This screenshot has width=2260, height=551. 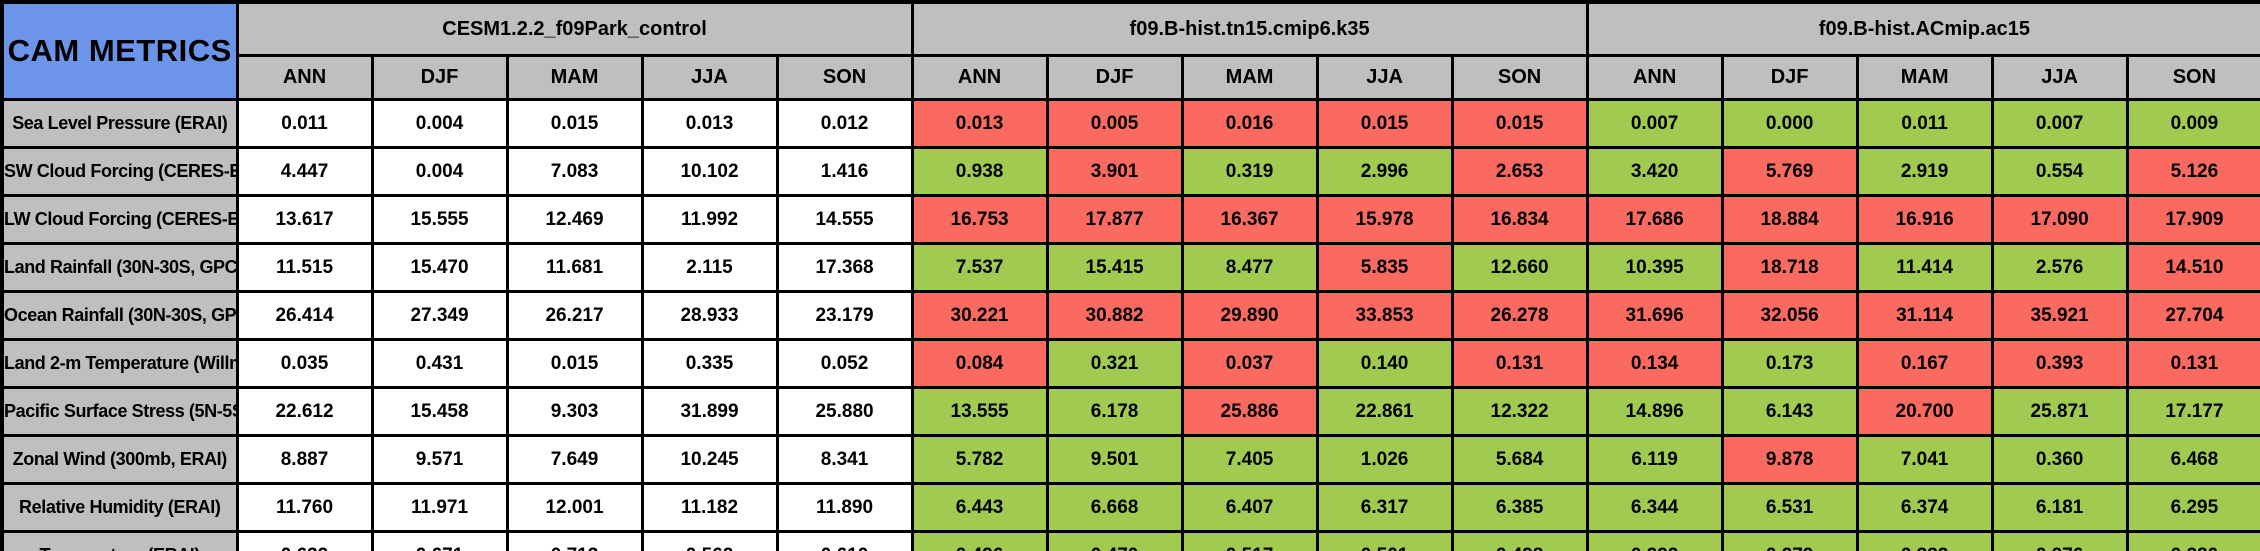 I want to click on metric-value: 0.292, so click(x=1654, y=540).